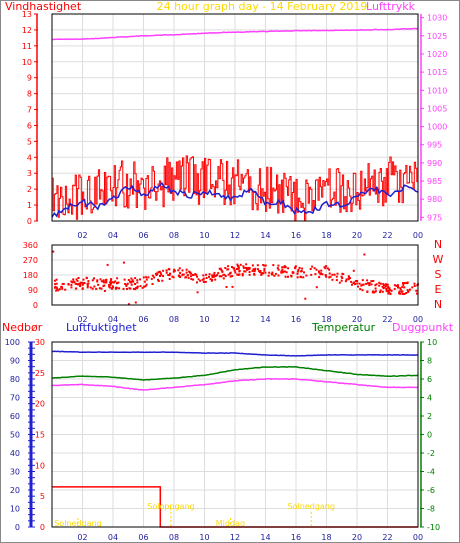  I want to click on pressure-axis-tick: 995, so click(434, 145).